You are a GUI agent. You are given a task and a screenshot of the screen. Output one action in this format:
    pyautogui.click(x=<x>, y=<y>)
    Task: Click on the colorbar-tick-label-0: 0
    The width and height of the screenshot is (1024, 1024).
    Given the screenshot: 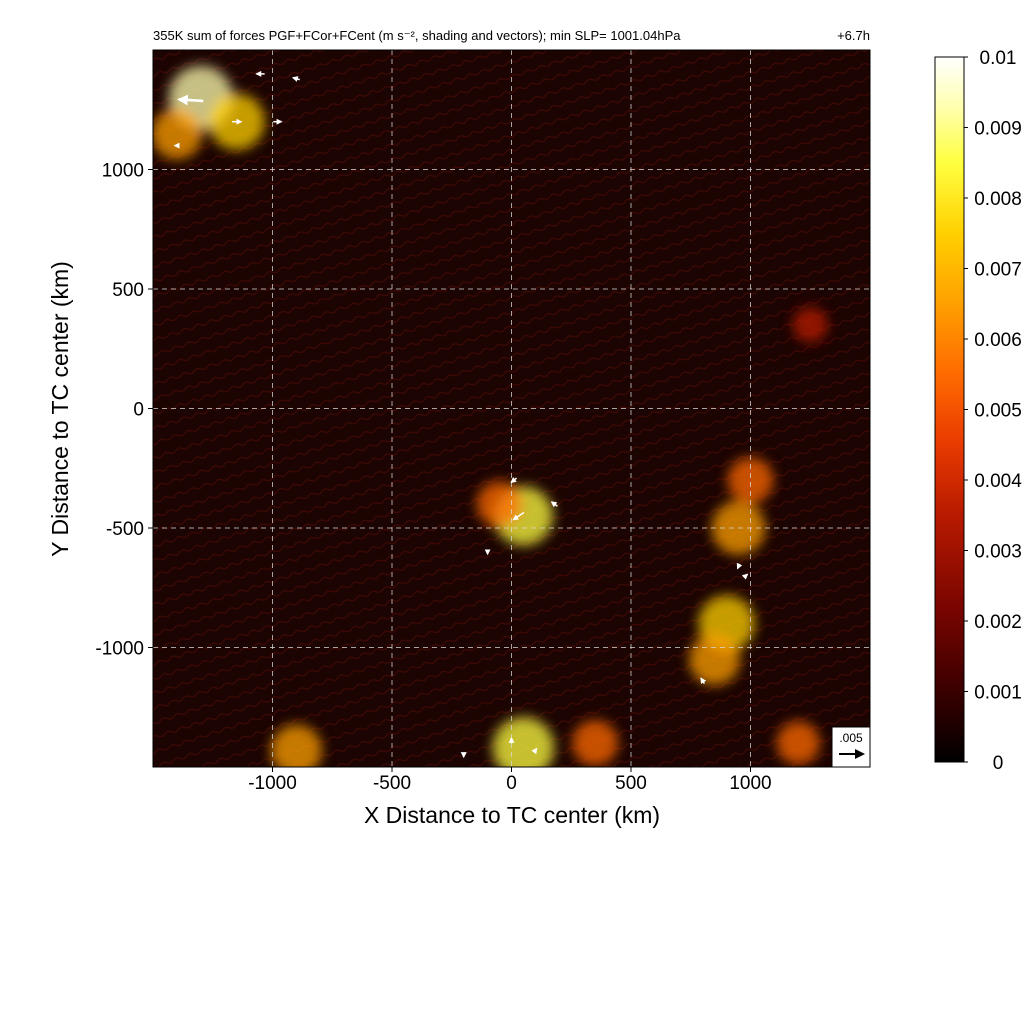 What is the action you would take?
    pyautogui.click(x=998, y=763)
    